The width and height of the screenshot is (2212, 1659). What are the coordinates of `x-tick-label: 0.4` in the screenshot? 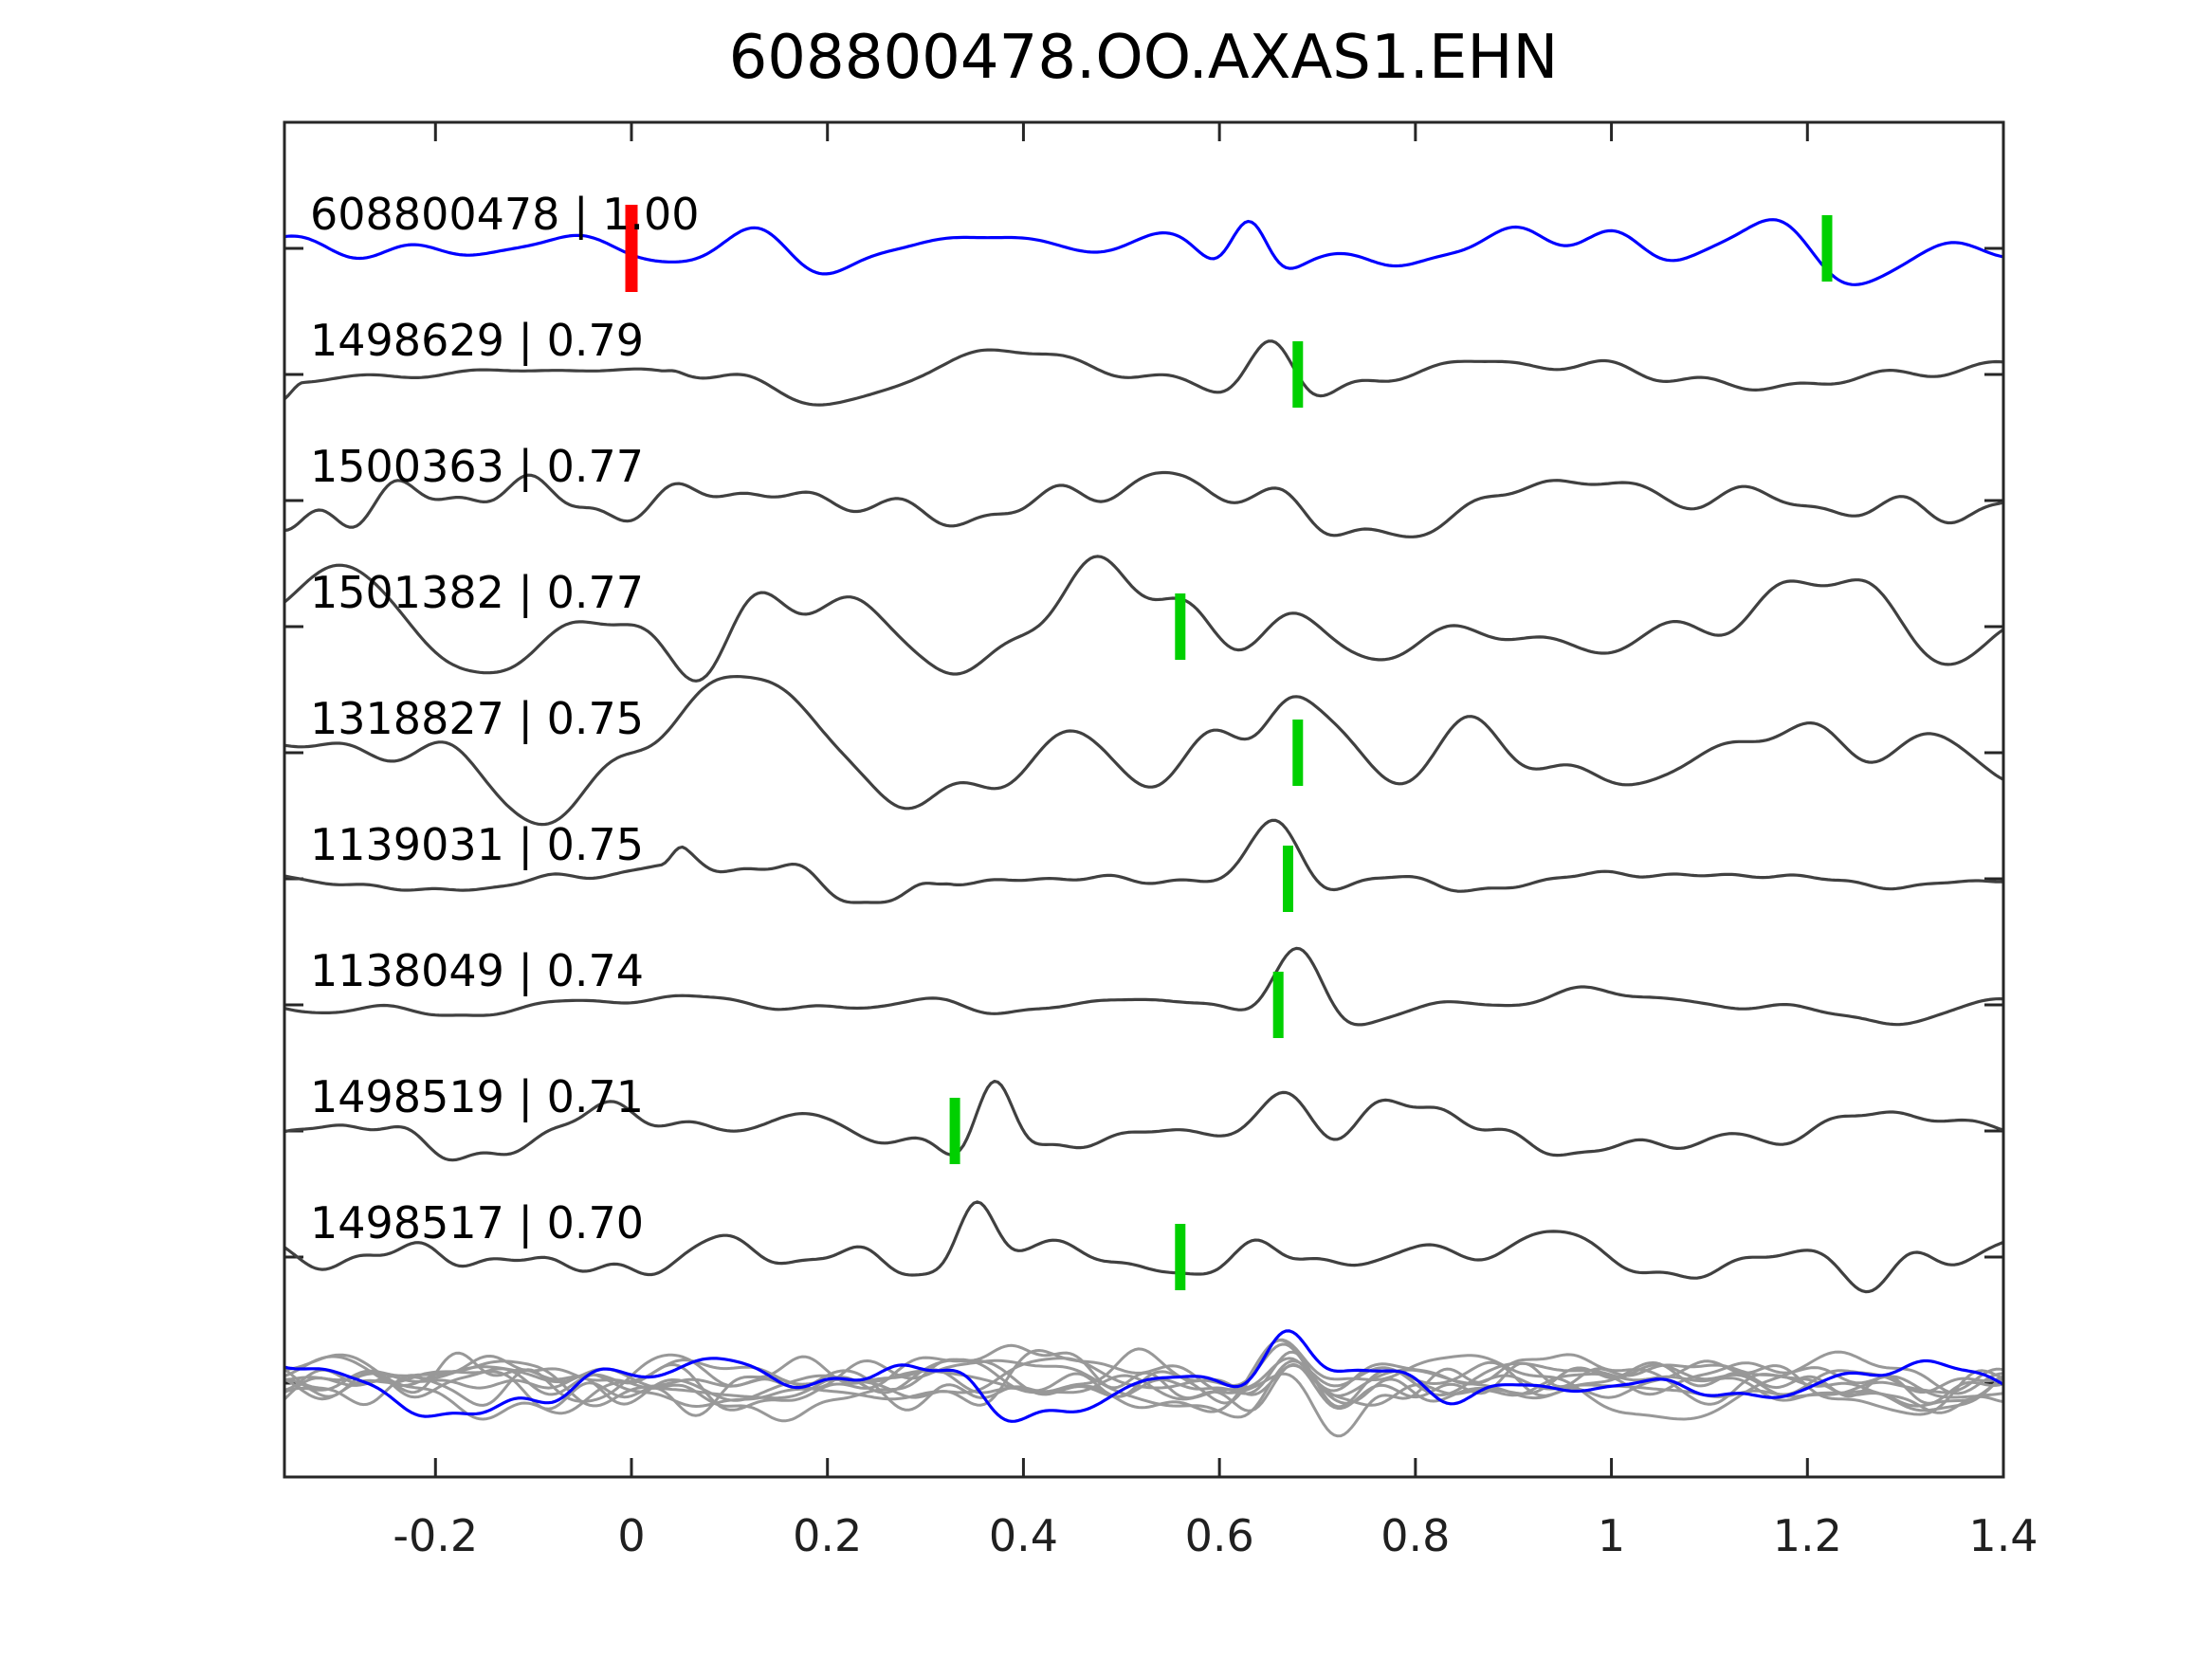 It's located at (1023, 1535).